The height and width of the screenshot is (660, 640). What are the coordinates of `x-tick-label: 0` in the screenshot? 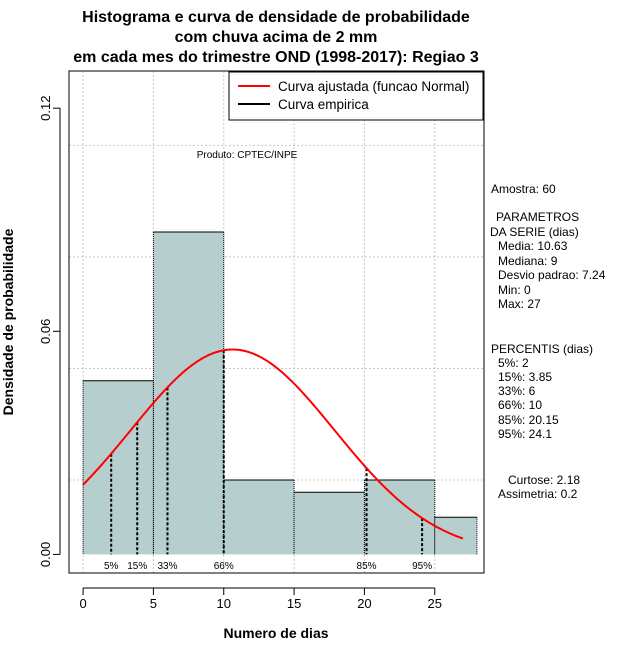 It's located at (82, 603).